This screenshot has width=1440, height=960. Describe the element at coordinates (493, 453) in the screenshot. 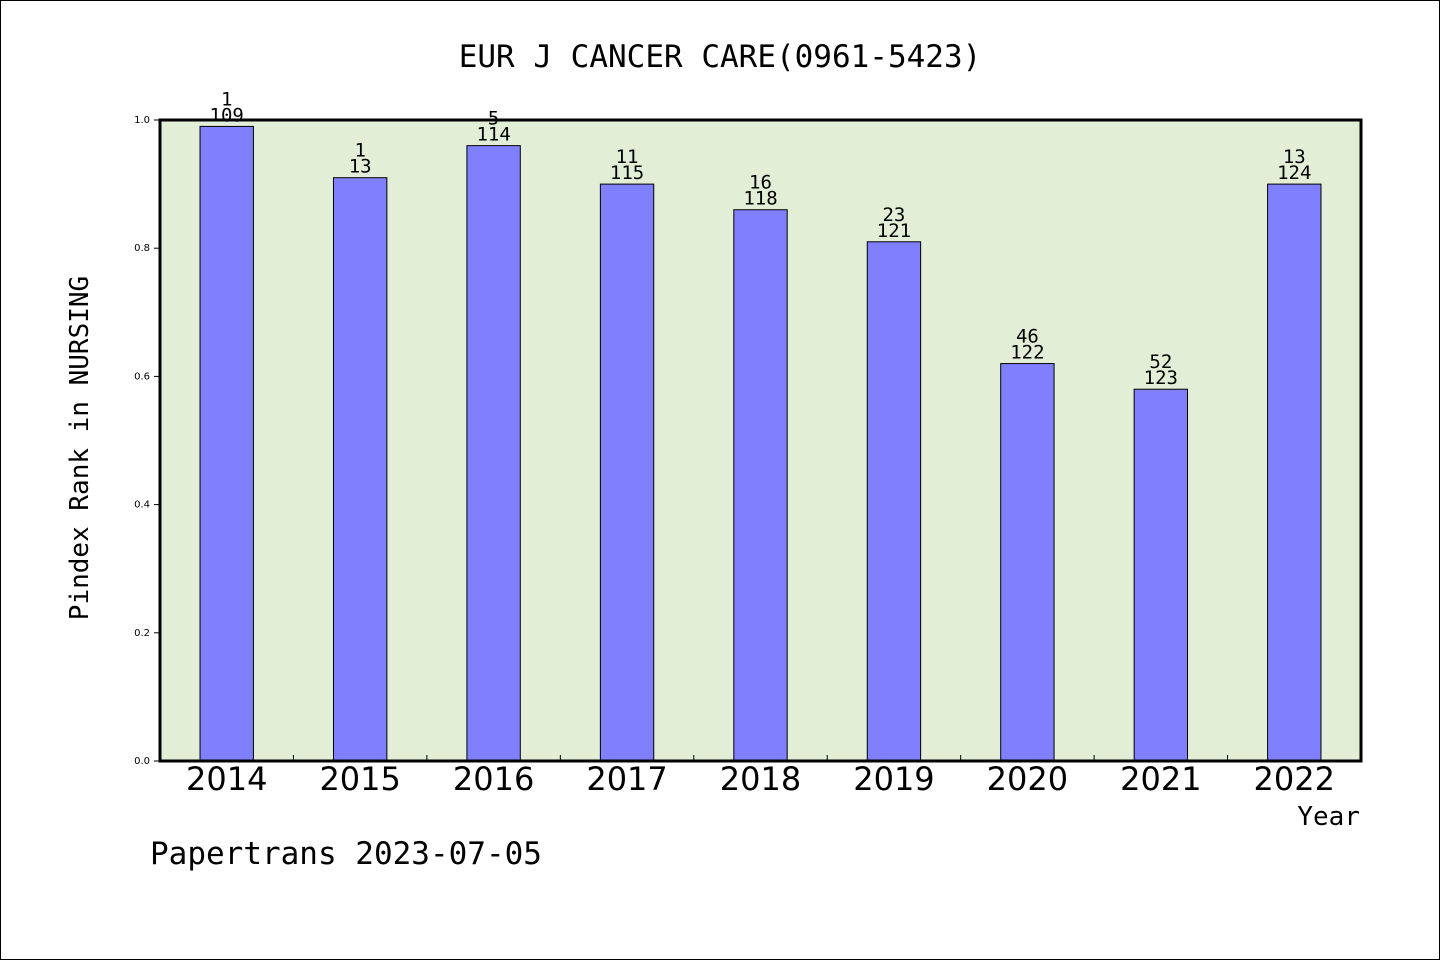

I see `bar-2016` at that location.